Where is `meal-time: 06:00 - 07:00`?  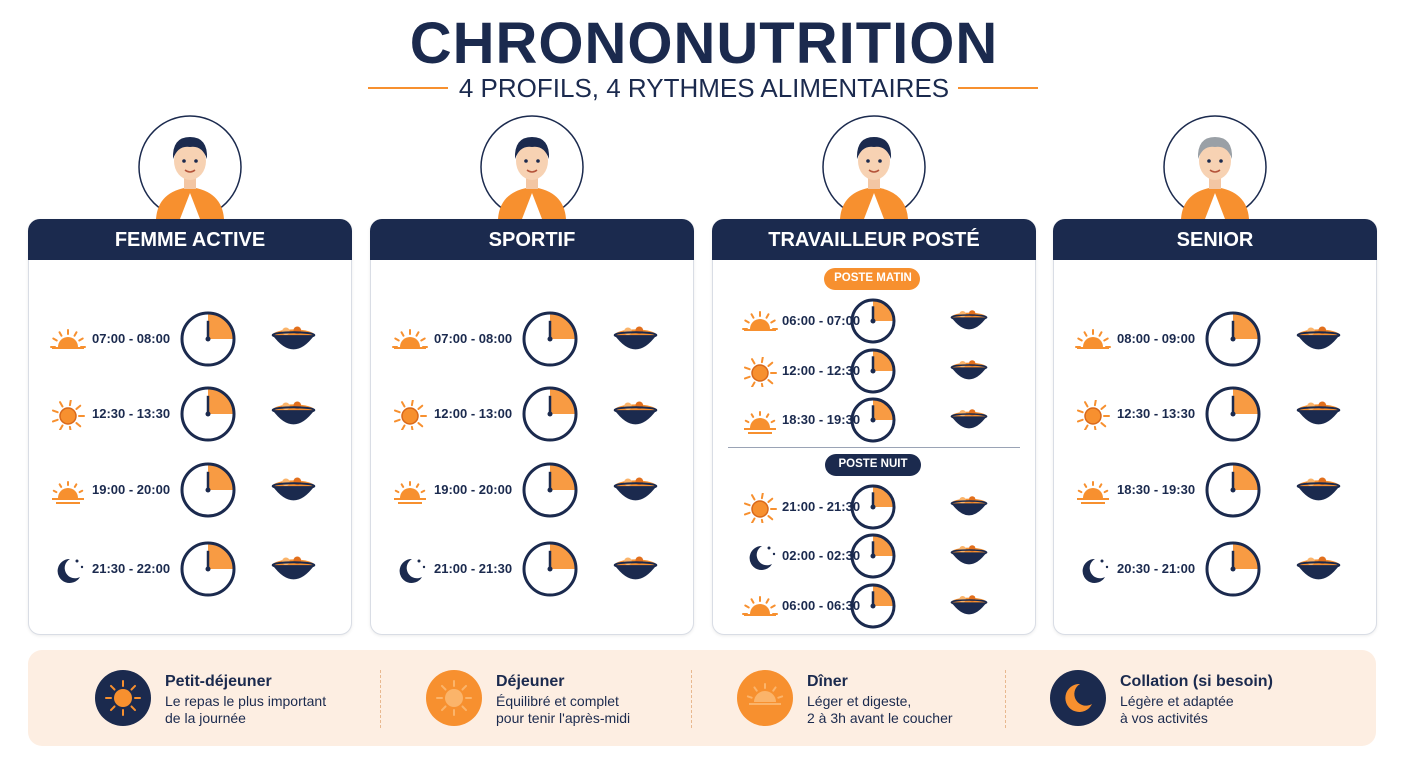
meal-time: 06:00 - 07:00 is located at coordinates (821, 320).